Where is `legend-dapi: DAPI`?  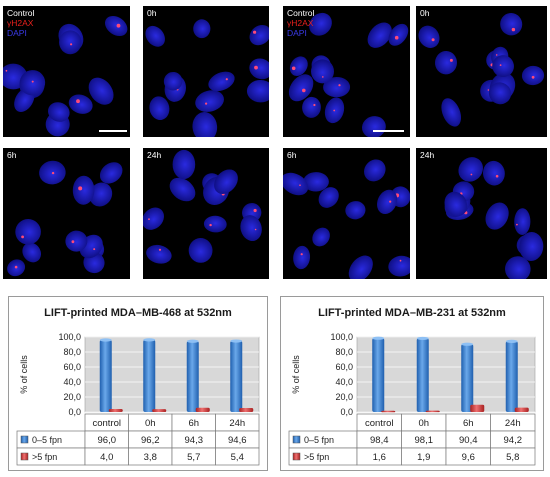 legend-dapi: DAPI is located at coordinates (17, 33).